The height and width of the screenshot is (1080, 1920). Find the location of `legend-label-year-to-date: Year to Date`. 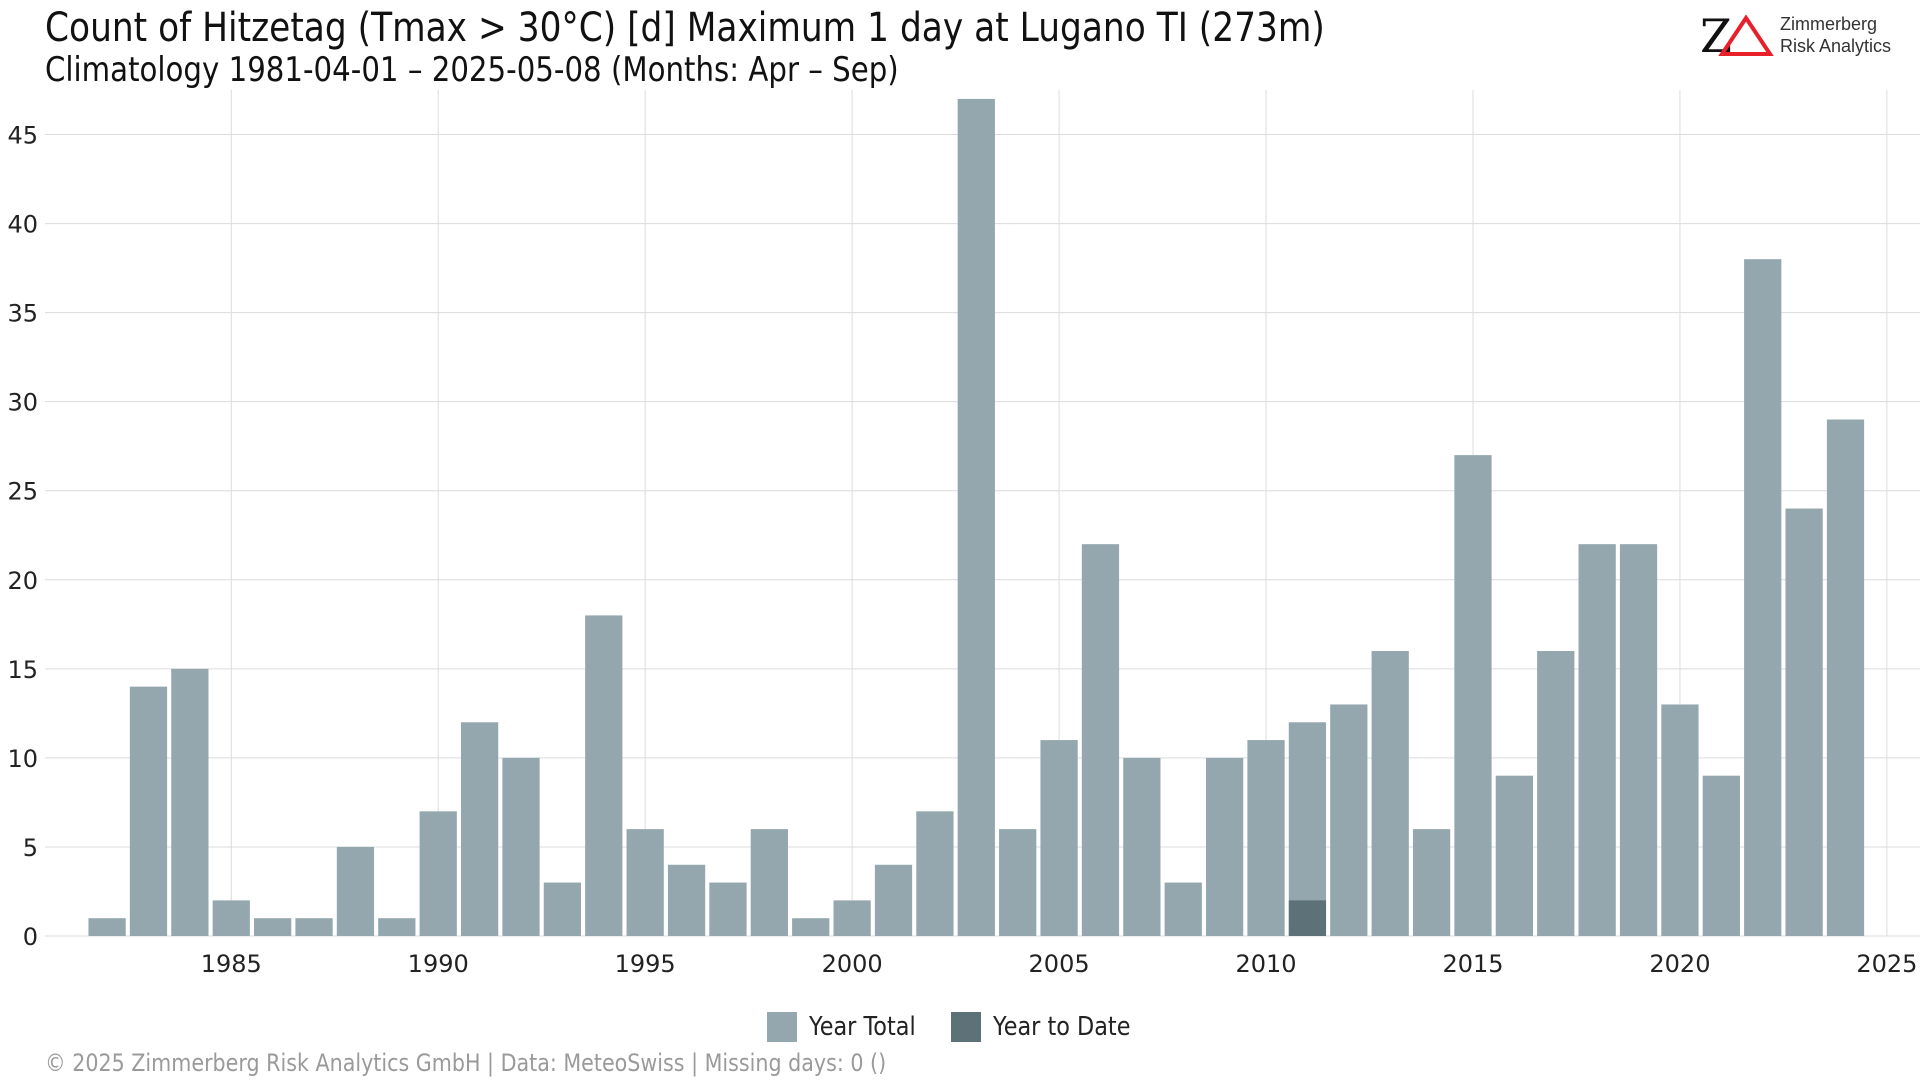

legend-label-year-to-date: Year to Date is located at coordinates (1062, 1027).